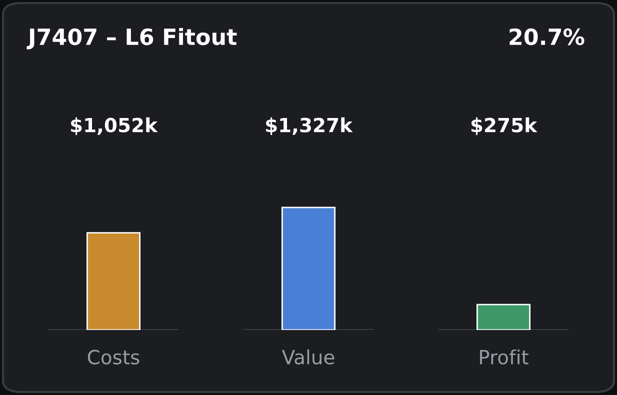  I want to click on x-tick-label: Costs, so click(114, 357).